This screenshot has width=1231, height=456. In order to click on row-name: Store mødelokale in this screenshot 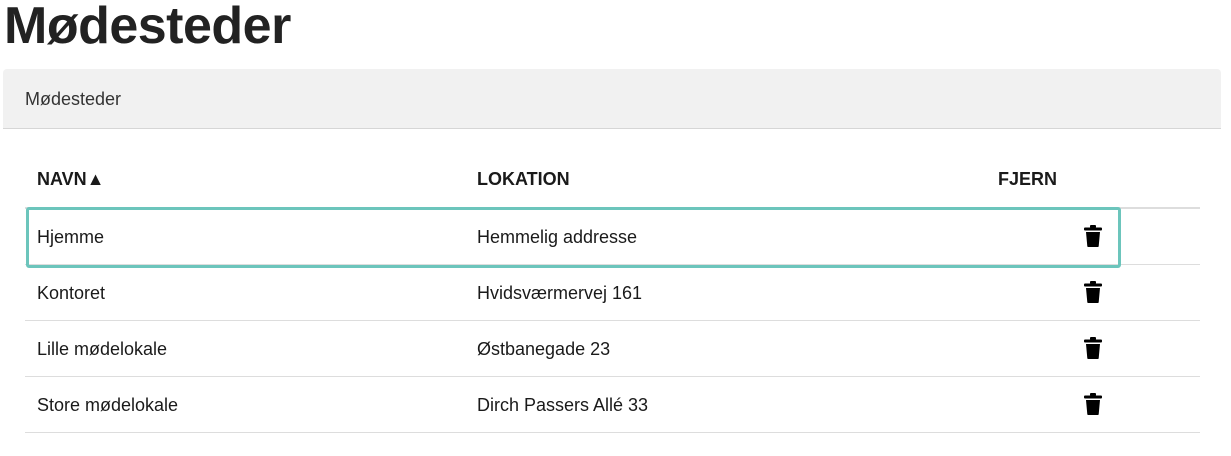, I will do `click(108, 405)`.